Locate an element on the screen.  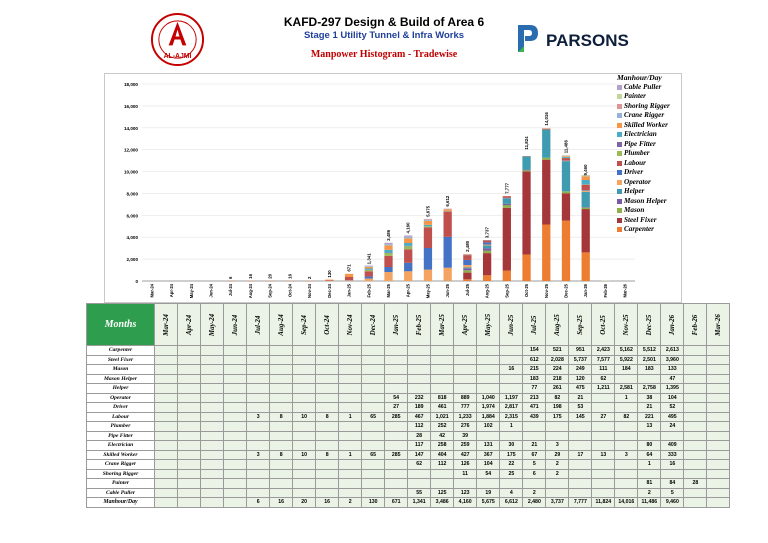
table-cell: 22 is located at coordinates (511, 464).